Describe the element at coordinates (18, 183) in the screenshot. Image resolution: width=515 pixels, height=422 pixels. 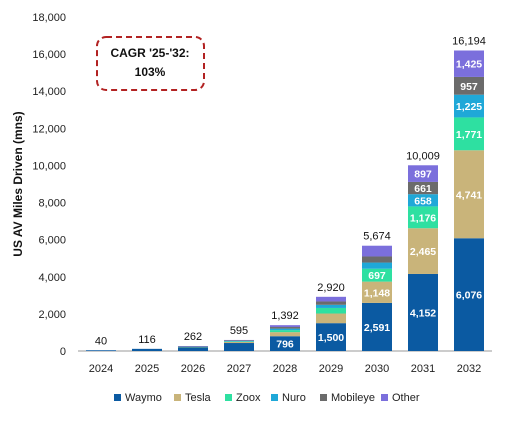
I see `y-axis-label: US AV Miles Driven (mns)` at that location.